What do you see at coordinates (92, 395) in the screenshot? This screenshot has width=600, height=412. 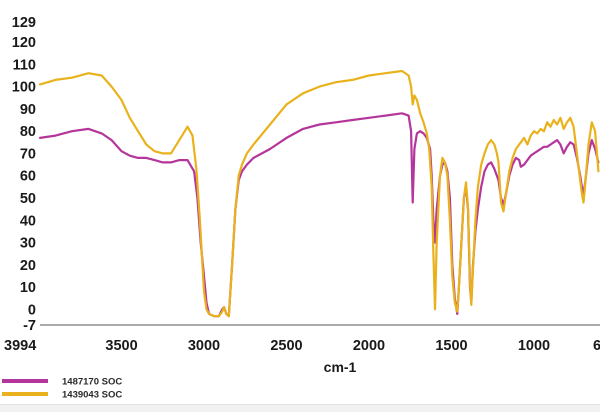 I see `legend-label: 1439043 SOC` at bounding box center [92, 395].